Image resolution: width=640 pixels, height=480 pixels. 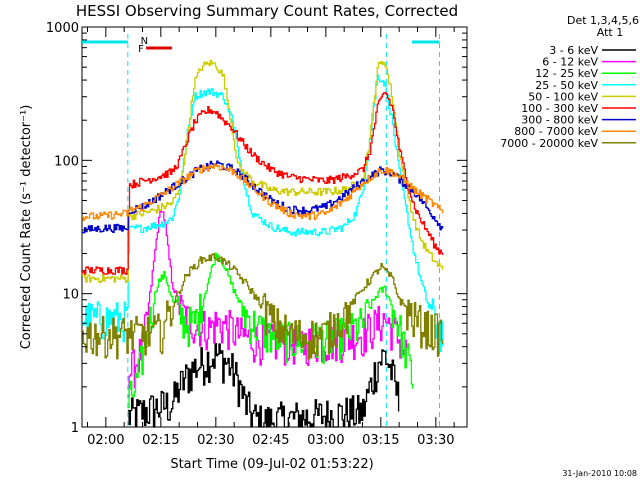 I want to click on legend-entry-label: 25 - 50 keV, so click(x=566, y=85).